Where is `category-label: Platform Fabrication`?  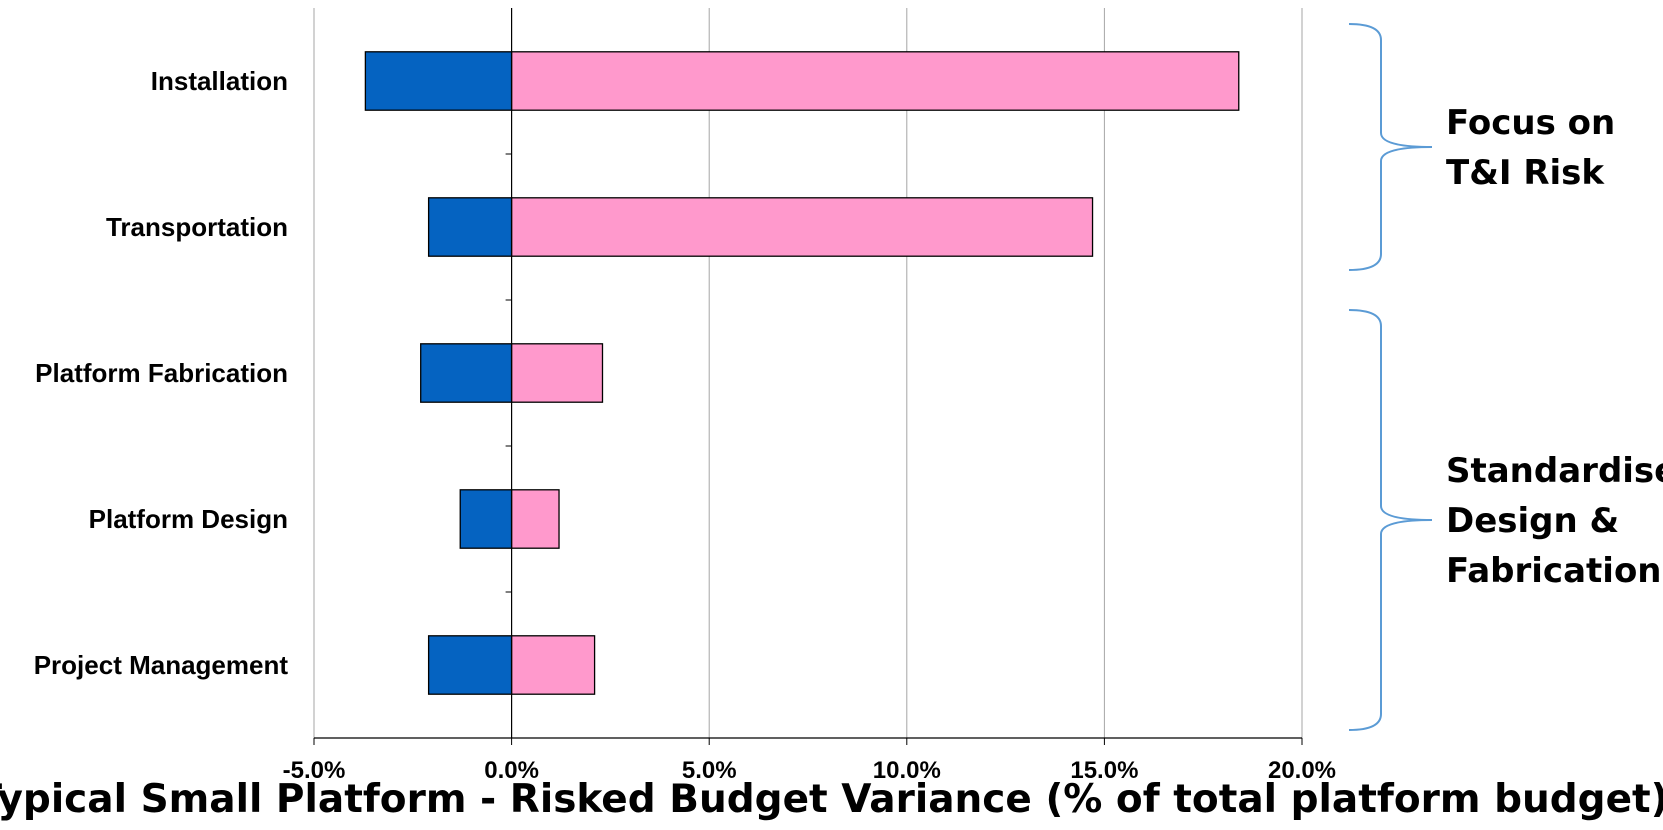 category-label: Platform Fabrication is located at coordinates (161, 373).